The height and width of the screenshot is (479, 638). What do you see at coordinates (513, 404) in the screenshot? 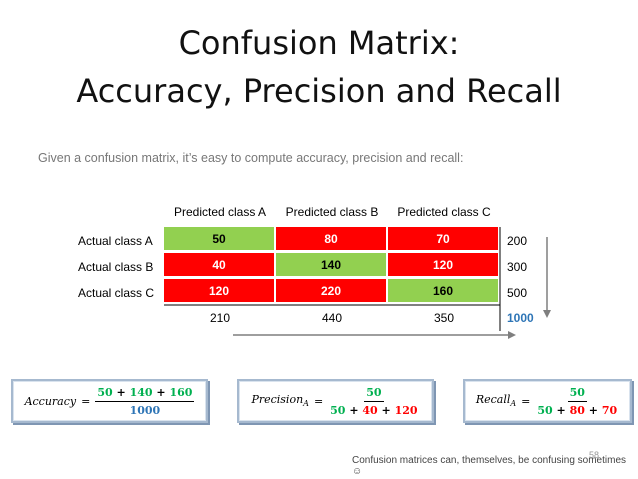
I see `recall-subscript: A` at bounding box center [513, 404].